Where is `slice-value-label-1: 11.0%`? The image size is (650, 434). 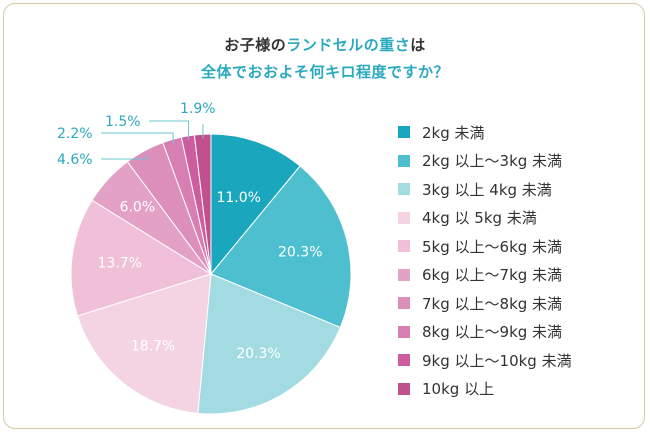
slice-value-label-1: 11.0% is located at coordinates (238, 198).